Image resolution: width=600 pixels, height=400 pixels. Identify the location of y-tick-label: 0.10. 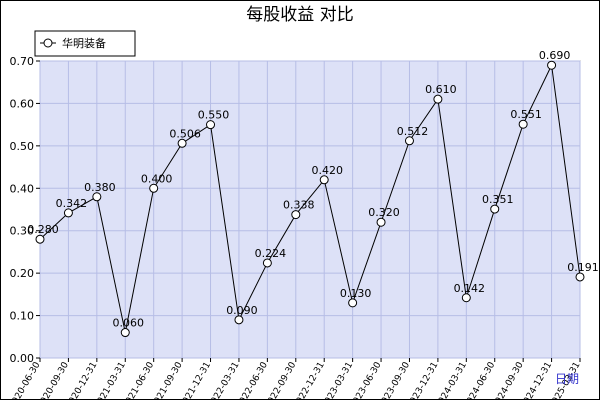
(22, 316).